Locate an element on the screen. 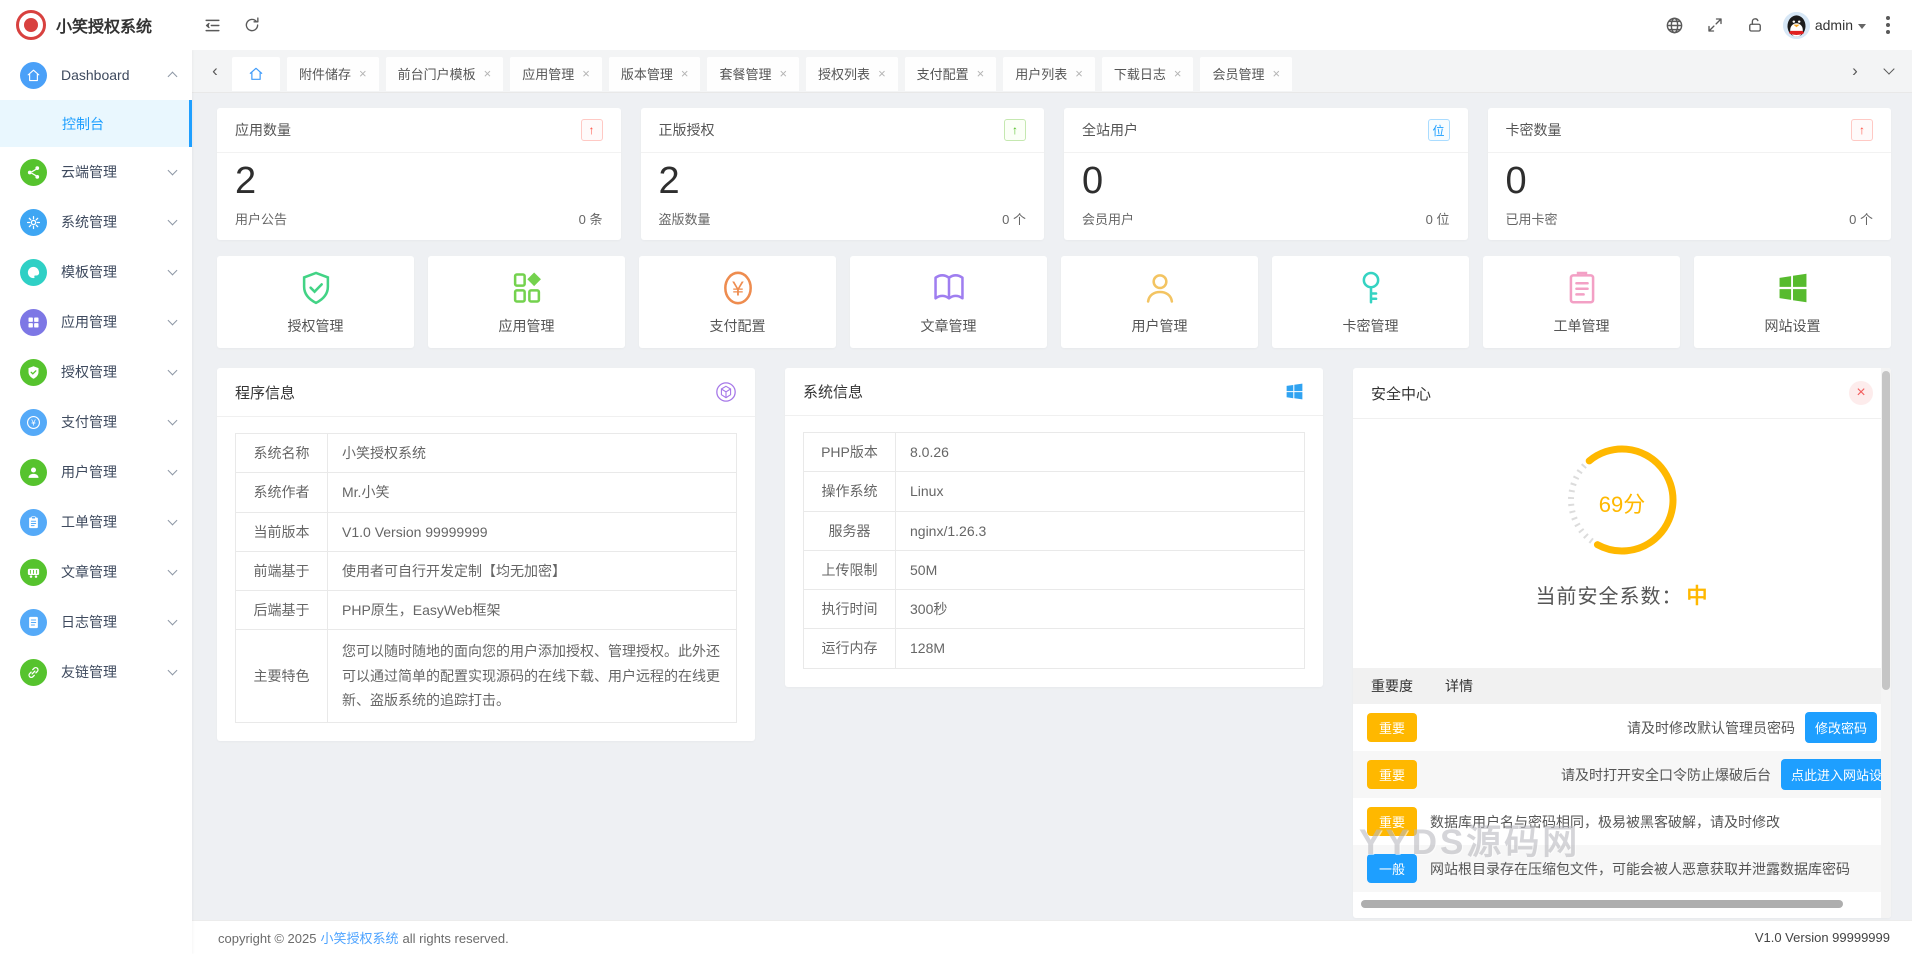  panel-title: 安全中心 is located at coordinates (1401, 394).